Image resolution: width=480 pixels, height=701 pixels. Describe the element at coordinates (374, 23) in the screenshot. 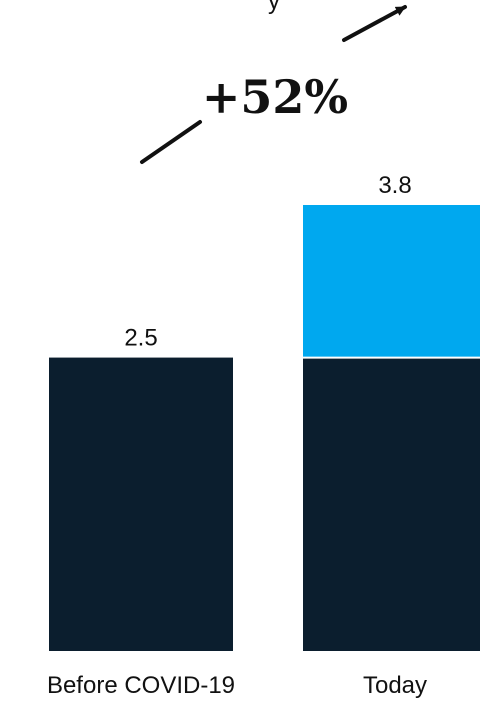

I see `trend-arrow-right` at that location.